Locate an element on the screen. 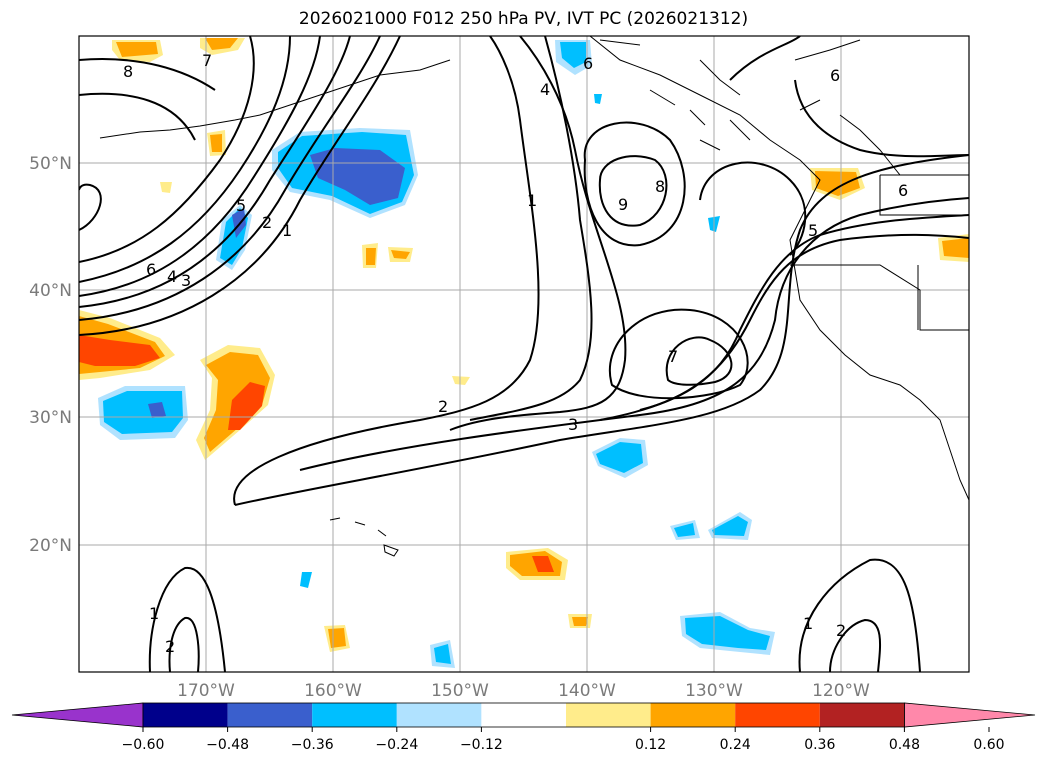 The height and width of the screenshot is (765, 1047). lon-label: 170°W is located at coordinates (206, 691).